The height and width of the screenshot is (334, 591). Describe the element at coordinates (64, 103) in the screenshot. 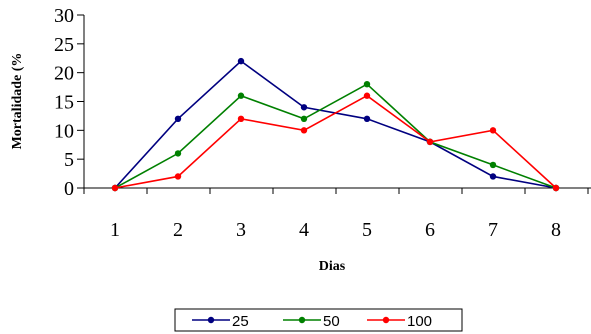

I see `y-tick-label: 15` at that location.